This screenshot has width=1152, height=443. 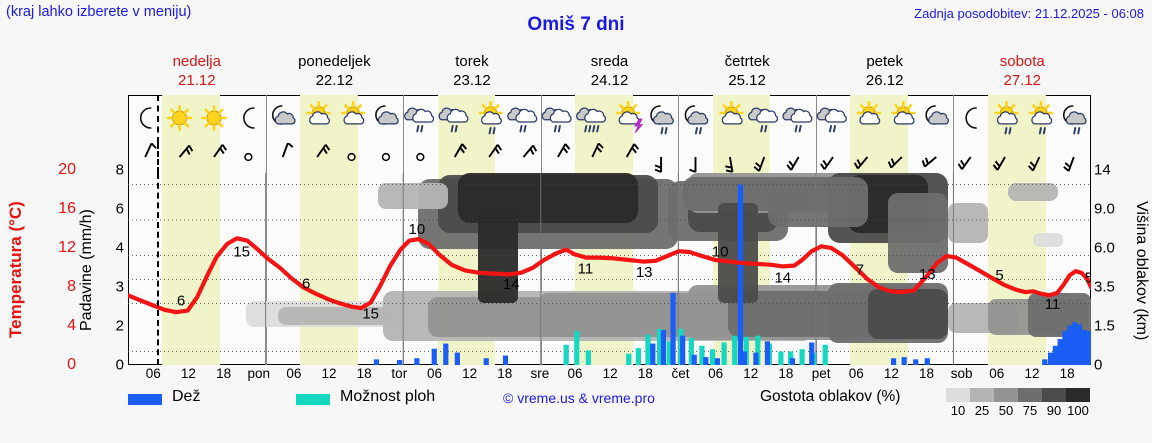 What do you see at coordinates (119, 170) in the screenshot?
I see `prec-tick-8: 8` at bounding box center [119, 170].